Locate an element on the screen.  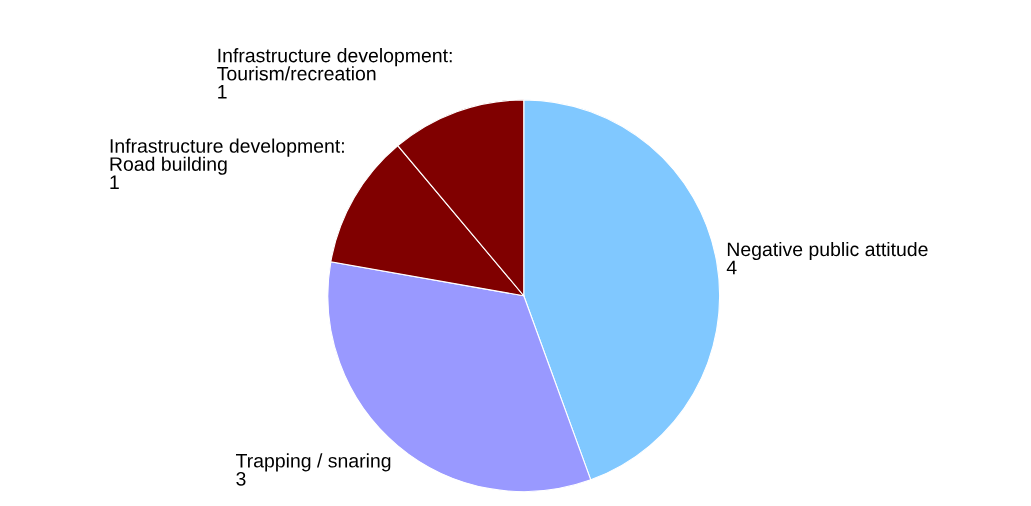
slice-label: Infrastructure development: Tourism/recreation is located at coordinates (334, 64).